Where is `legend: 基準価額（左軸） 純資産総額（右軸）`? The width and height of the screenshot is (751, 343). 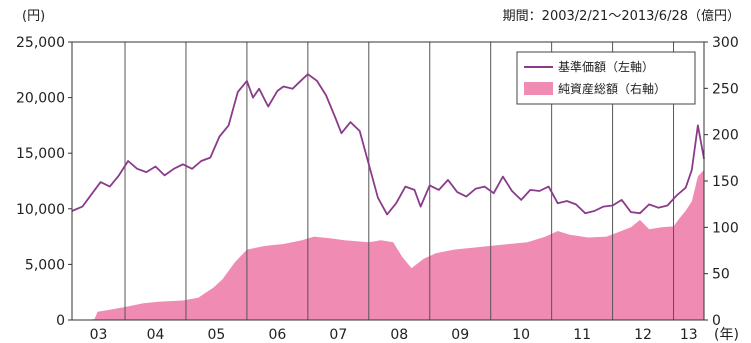 legend: 基準価額（左軸） 純資産総額（右軸） is located at coordinates (606, 78).